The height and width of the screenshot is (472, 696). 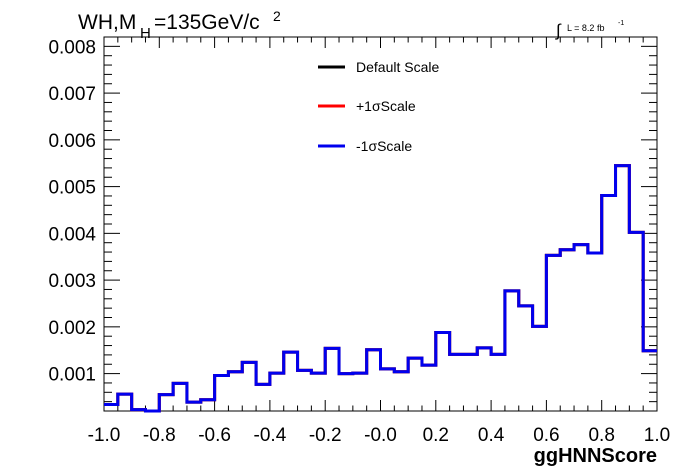 I want to click on y-tick-label: 0.007, so click(x=72, y=94).